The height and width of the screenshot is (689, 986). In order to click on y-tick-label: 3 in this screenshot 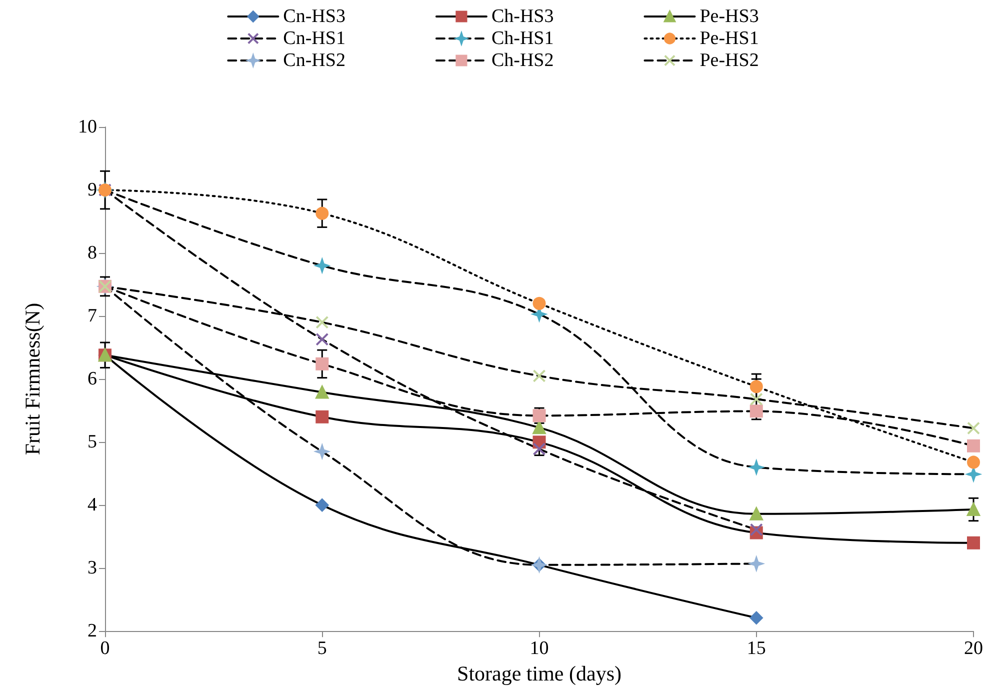, I will do `click(92, 568)`.